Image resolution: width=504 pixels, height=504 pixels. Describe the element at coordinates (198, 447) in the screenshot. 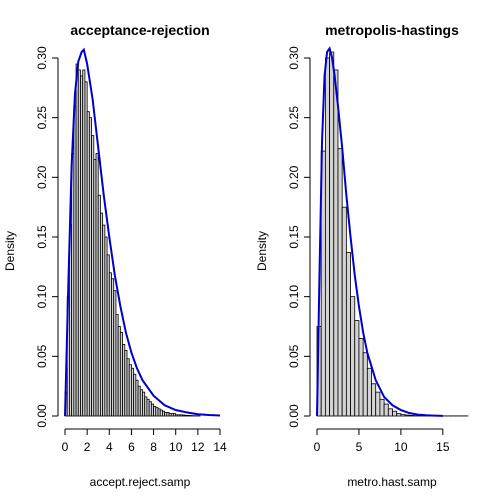

I see `x-tick-label: 12` at that location.